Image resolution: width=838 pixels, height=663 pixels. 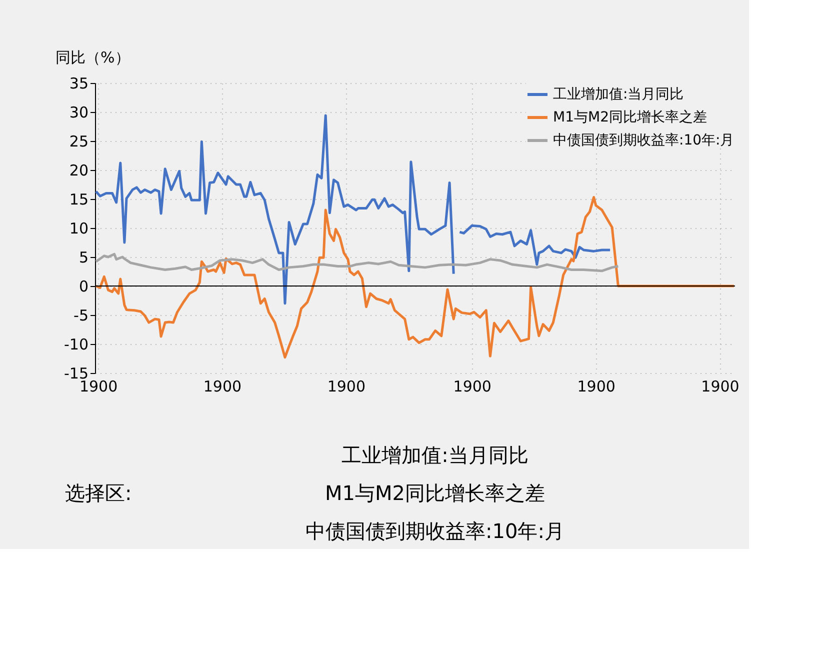 I want to click on y-tick-label: 0, so click(x=83, y=287).